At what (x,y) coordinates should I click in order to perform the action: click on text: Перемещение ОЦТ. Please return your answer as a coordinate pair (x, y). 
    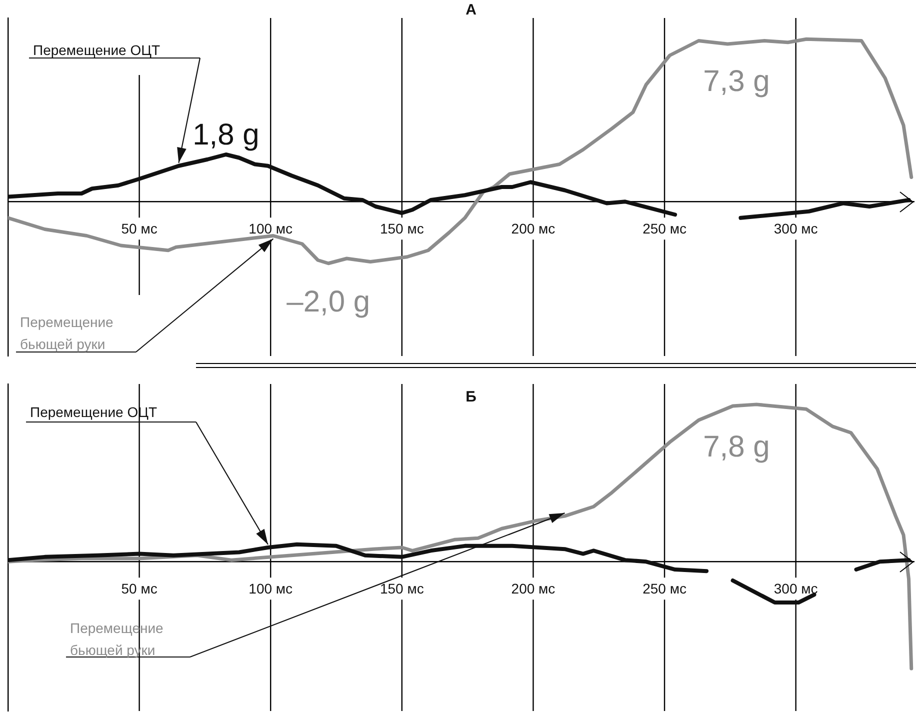
    Looking at the image, I should click on (96, 50).